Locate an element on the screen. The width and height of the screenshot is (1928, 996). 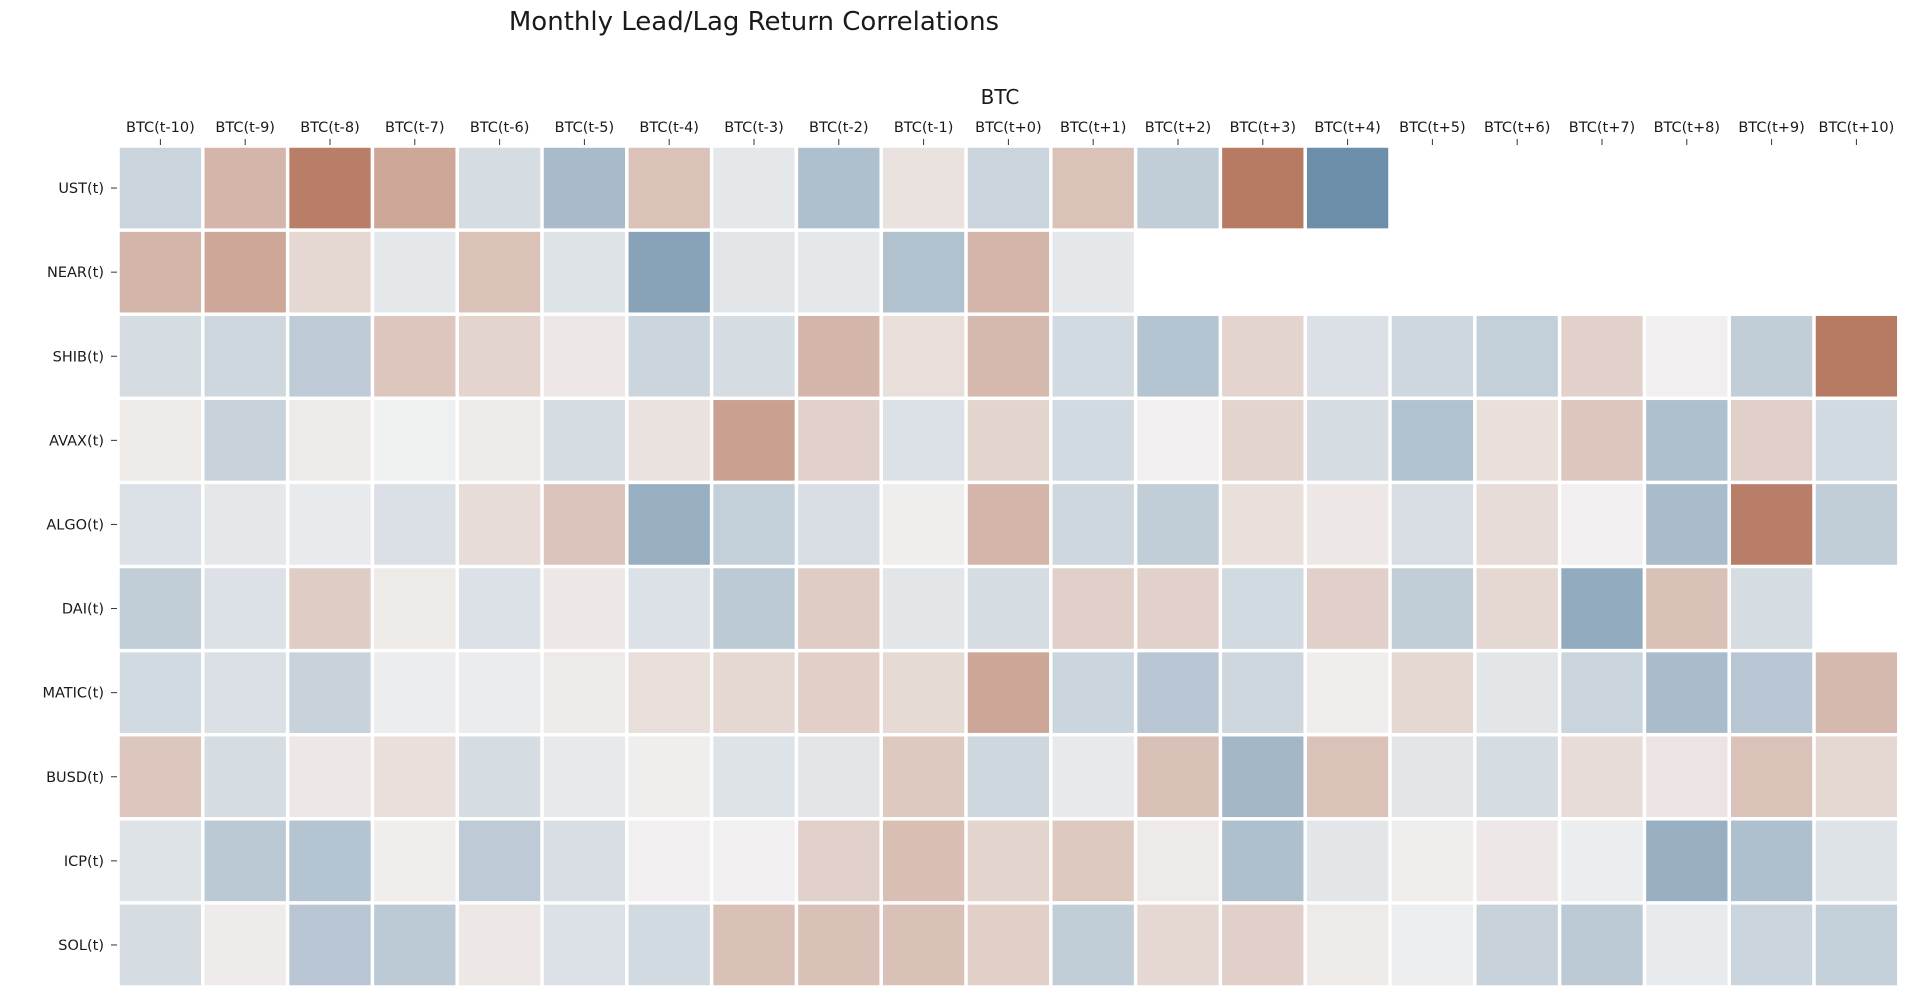
heatmap-cell: BUSD(t) vs BTC(t-10): 0.32 is located at coordinates (160, 777).